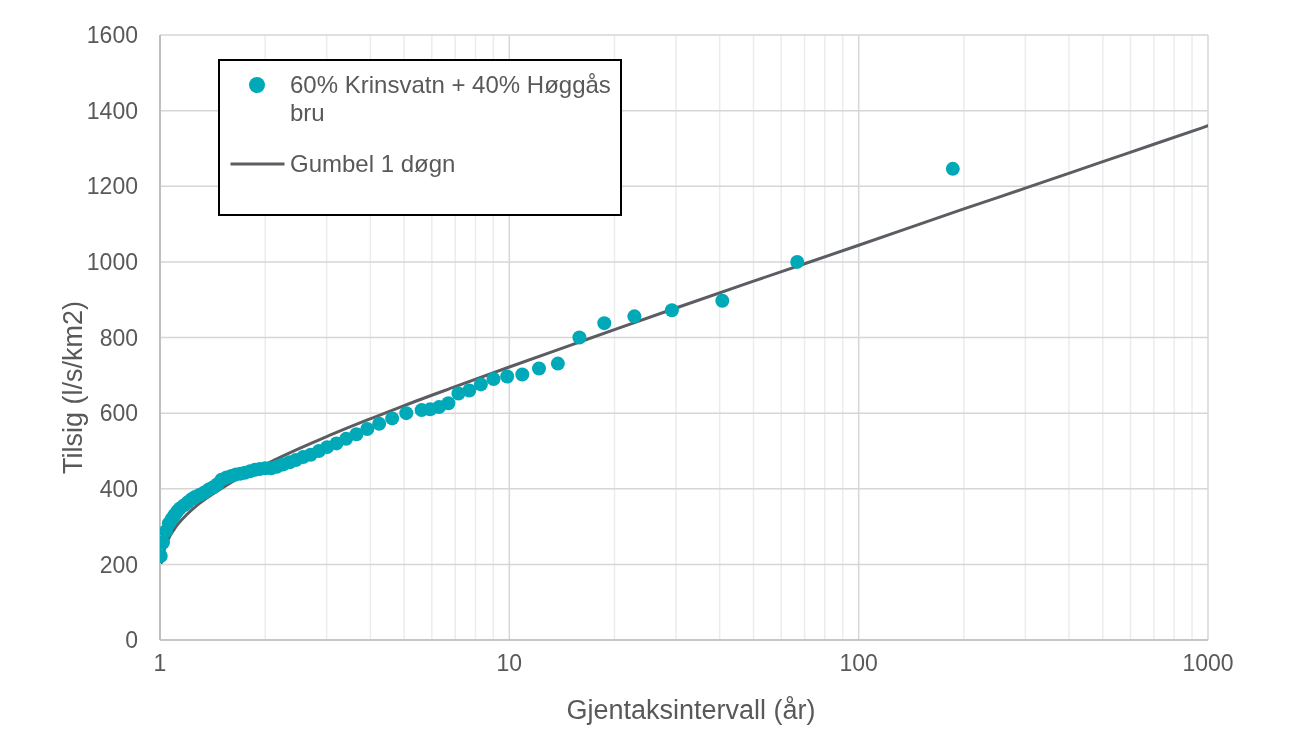  What do you see at coordinates (118, 413) in the screenshot?
I see `y-tick-label: 600` at bounding box center [118, 413].